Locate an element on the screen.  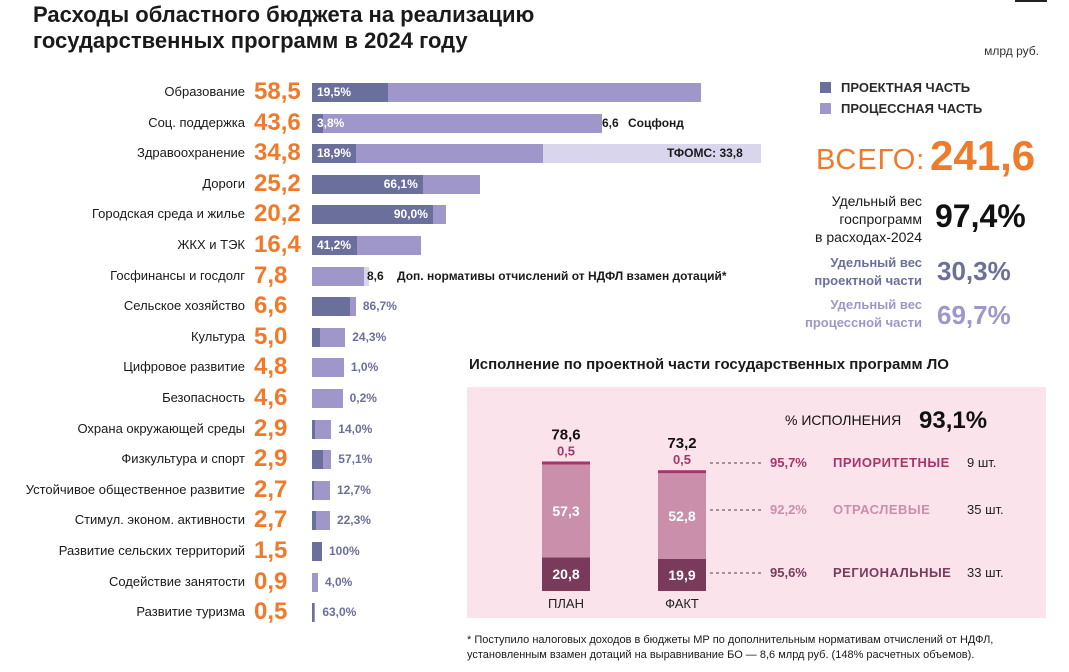
category-label: Городская среда и жилье is located at coordinates (168, 214).